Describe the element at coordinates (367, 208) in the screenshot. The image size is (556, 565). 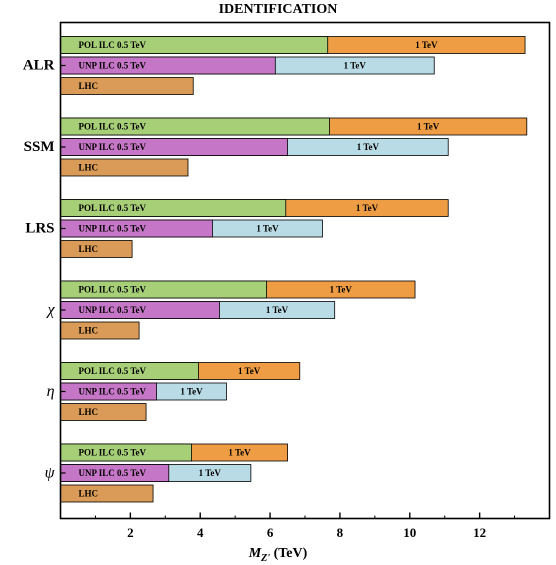
I see `group-2-pol-1tev-label: 1 TeV` at that location.